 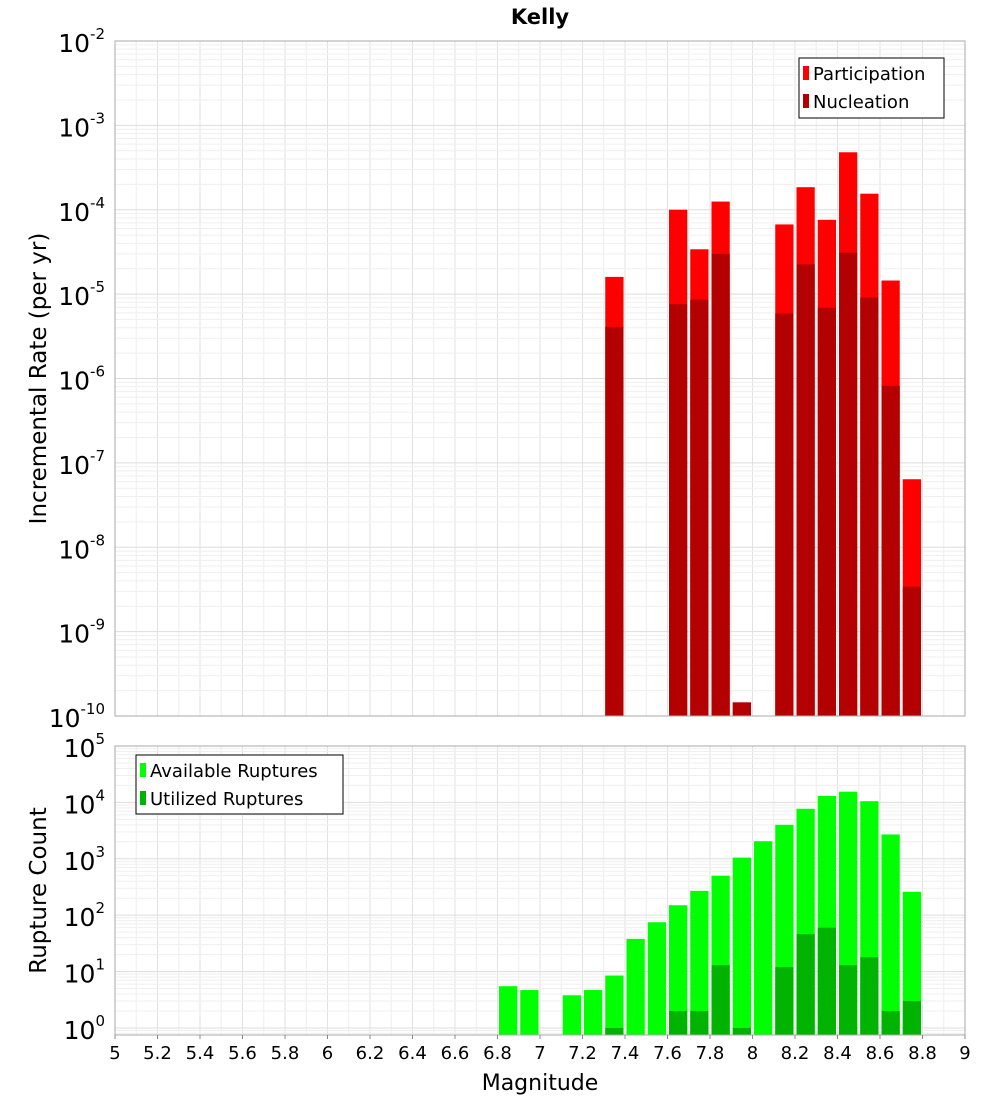 I want to click on y-tick-label: 10⁻⁸, so click(x=81, y=547).